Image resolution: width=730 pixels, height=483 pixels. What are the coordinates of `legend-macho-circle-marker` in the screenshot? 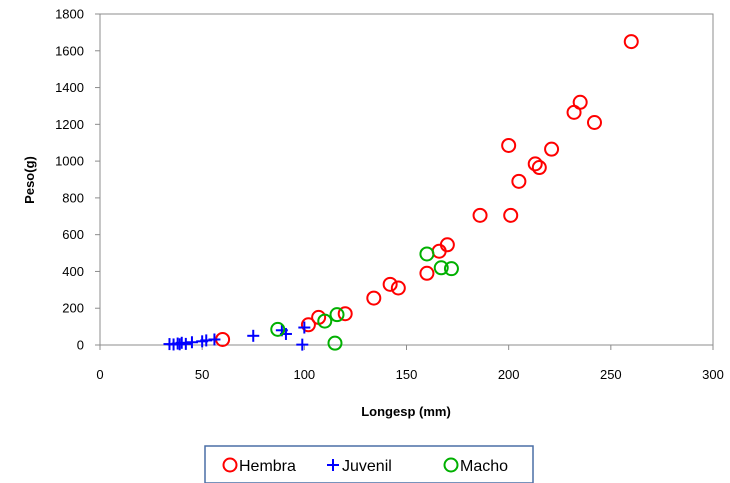 It's located at (451, 465).